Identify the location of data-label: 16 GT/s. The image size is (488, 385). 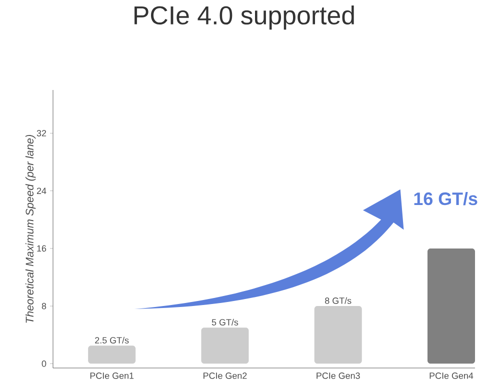
(446, 199).